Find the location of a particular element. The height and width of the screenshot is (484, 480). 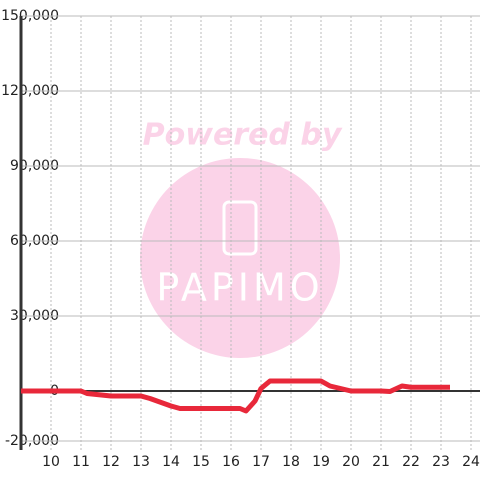

x-tick-label: 12 is located at coordinates (111, 462).